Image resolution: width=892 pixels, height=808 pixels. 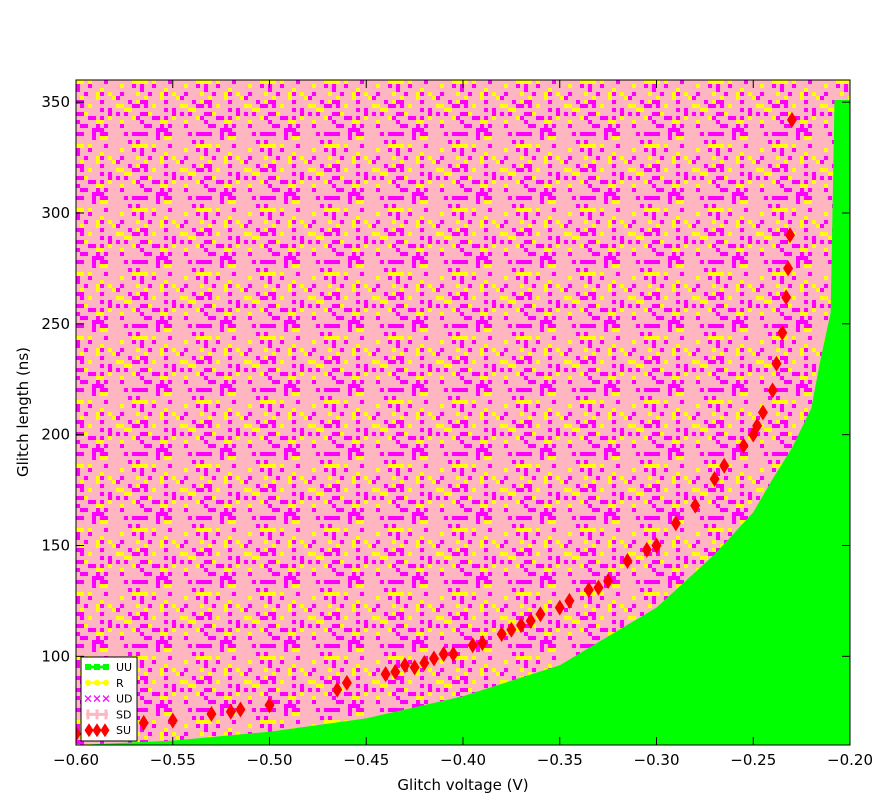 What do you see at coordinates (124, 667) in the screenshot?
I see `legend-label: UU` at bounding box center [124, 667].